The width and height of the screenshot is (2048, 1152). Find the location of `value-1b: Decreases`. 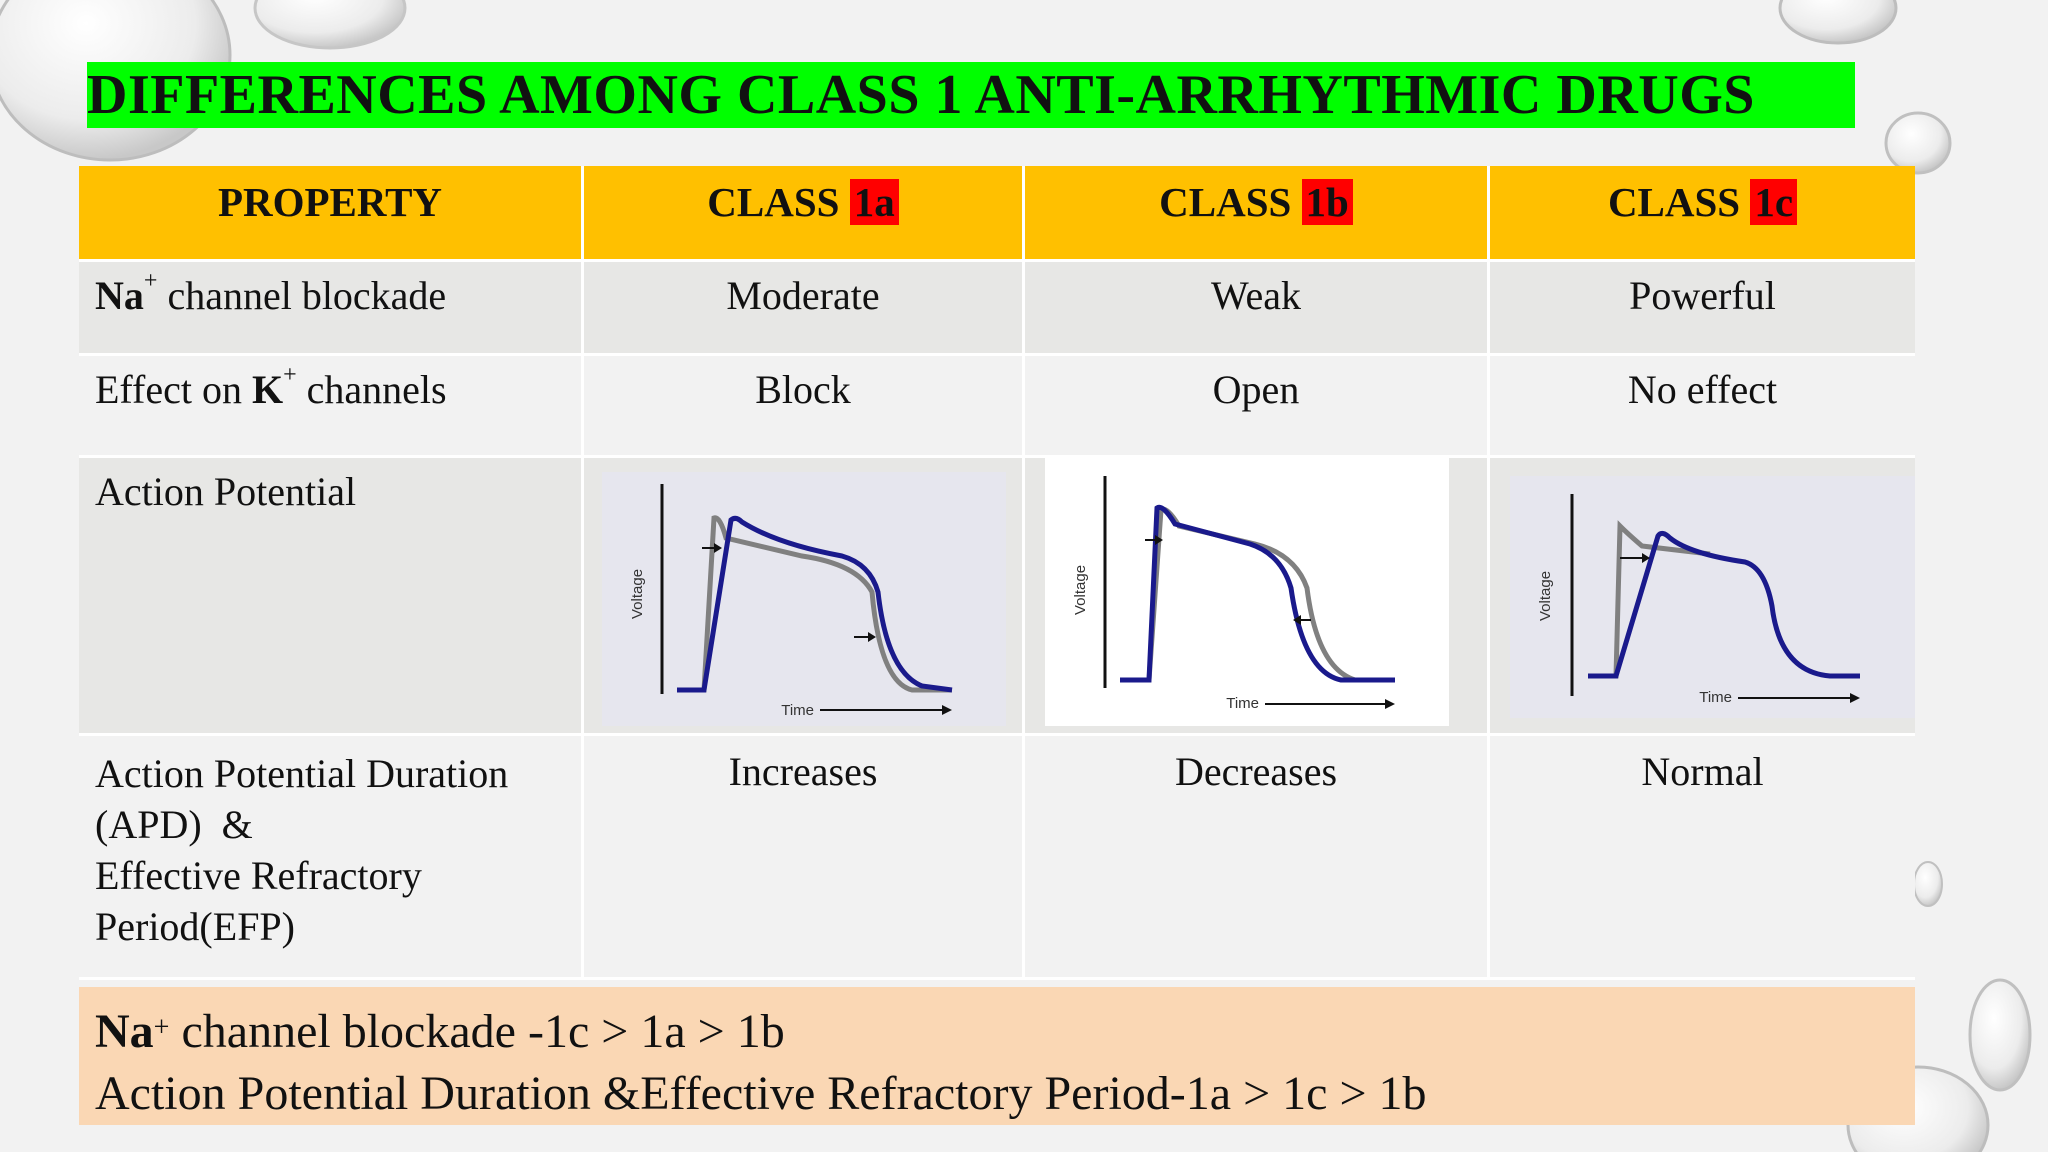

value-1b: Decreases is located at coordinates (1257, 858).